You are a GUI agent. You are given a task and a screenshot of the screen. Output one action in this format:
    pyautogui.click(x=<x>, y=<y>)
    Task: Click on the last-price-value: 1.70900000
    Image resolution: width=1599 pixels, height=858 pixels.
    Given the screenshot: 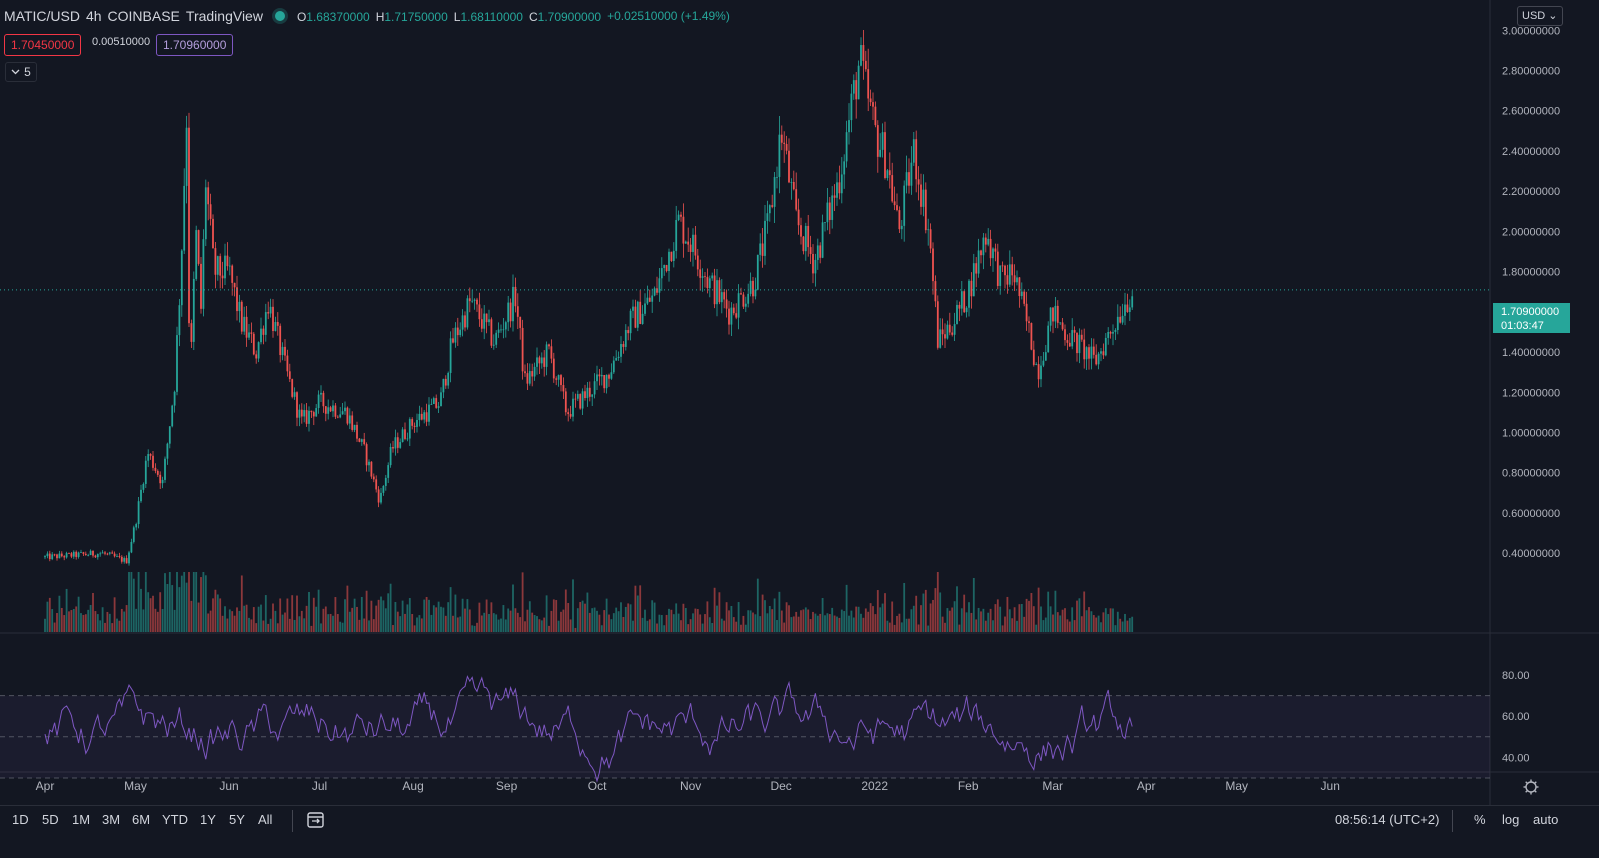 What is the action you would take?
    pyautogui.click(x=1530, y=312)
    